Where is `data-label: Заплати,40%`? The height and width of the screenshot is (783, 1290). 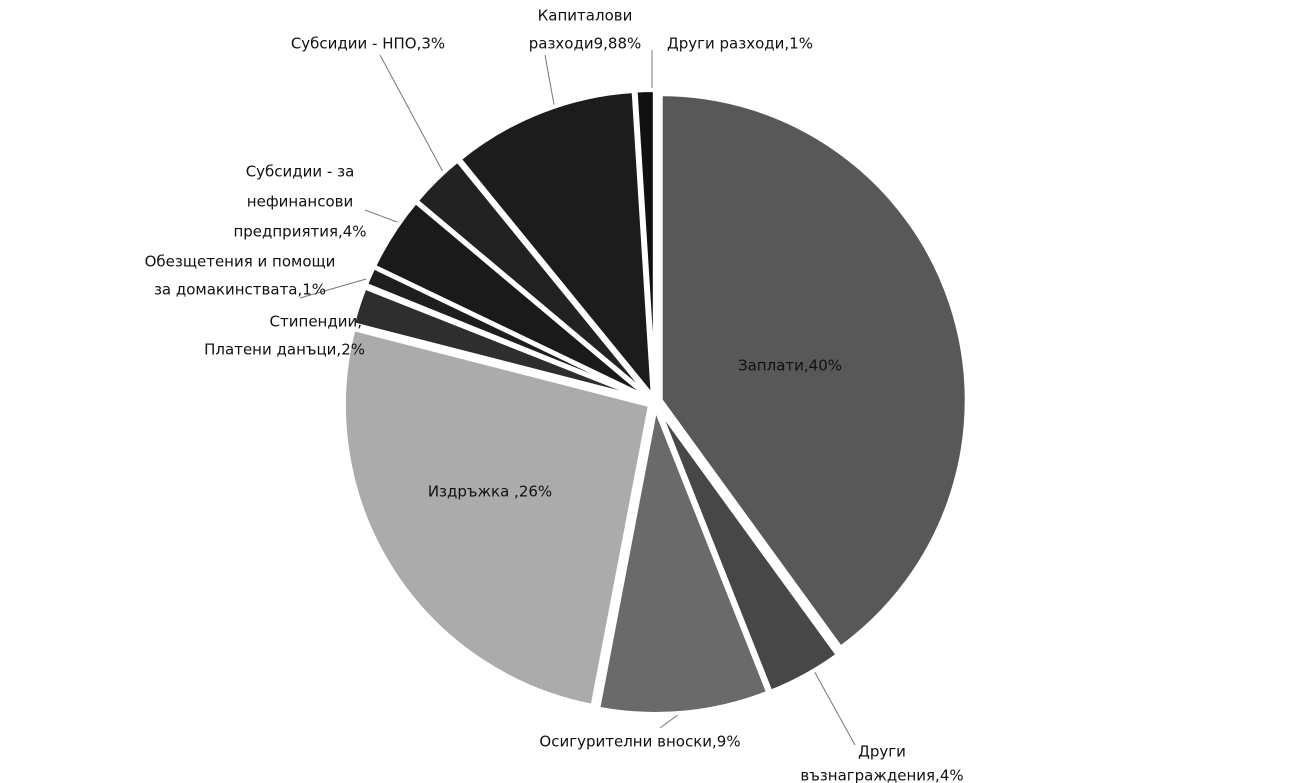
data-label: Заплати,40% is located at coordinates (790, 366).